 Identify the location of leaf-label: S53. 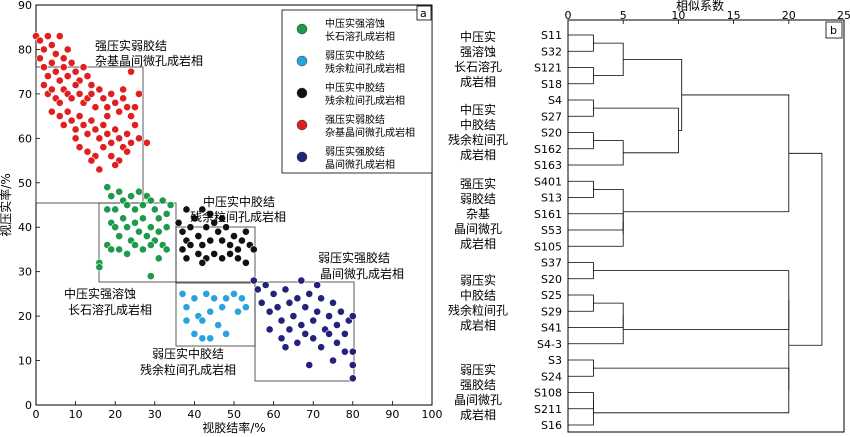
(551, 230).